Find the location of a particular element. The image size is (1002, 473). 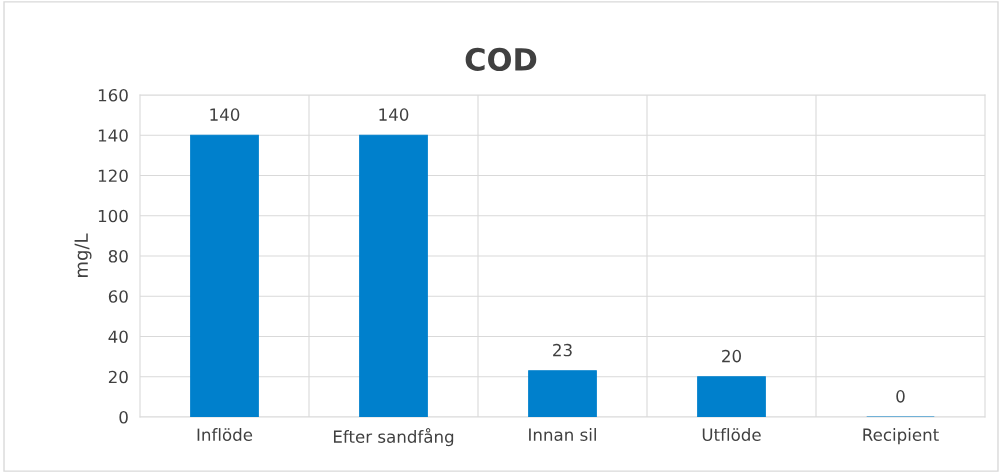

y-tick-label: 60 is located at coordinates (118, 296).